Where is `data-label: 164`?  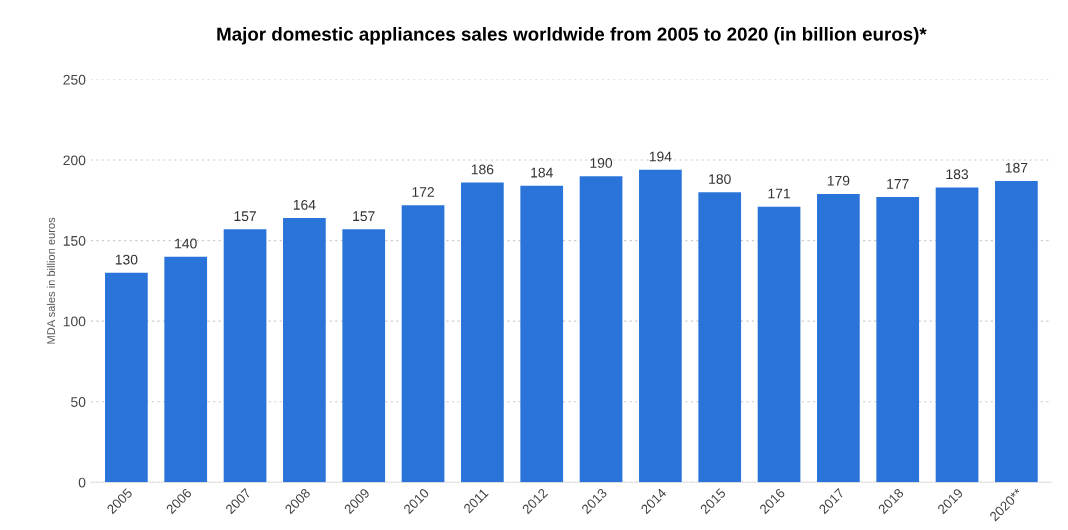
data-label: 164 is located at coordinates (304, 204).